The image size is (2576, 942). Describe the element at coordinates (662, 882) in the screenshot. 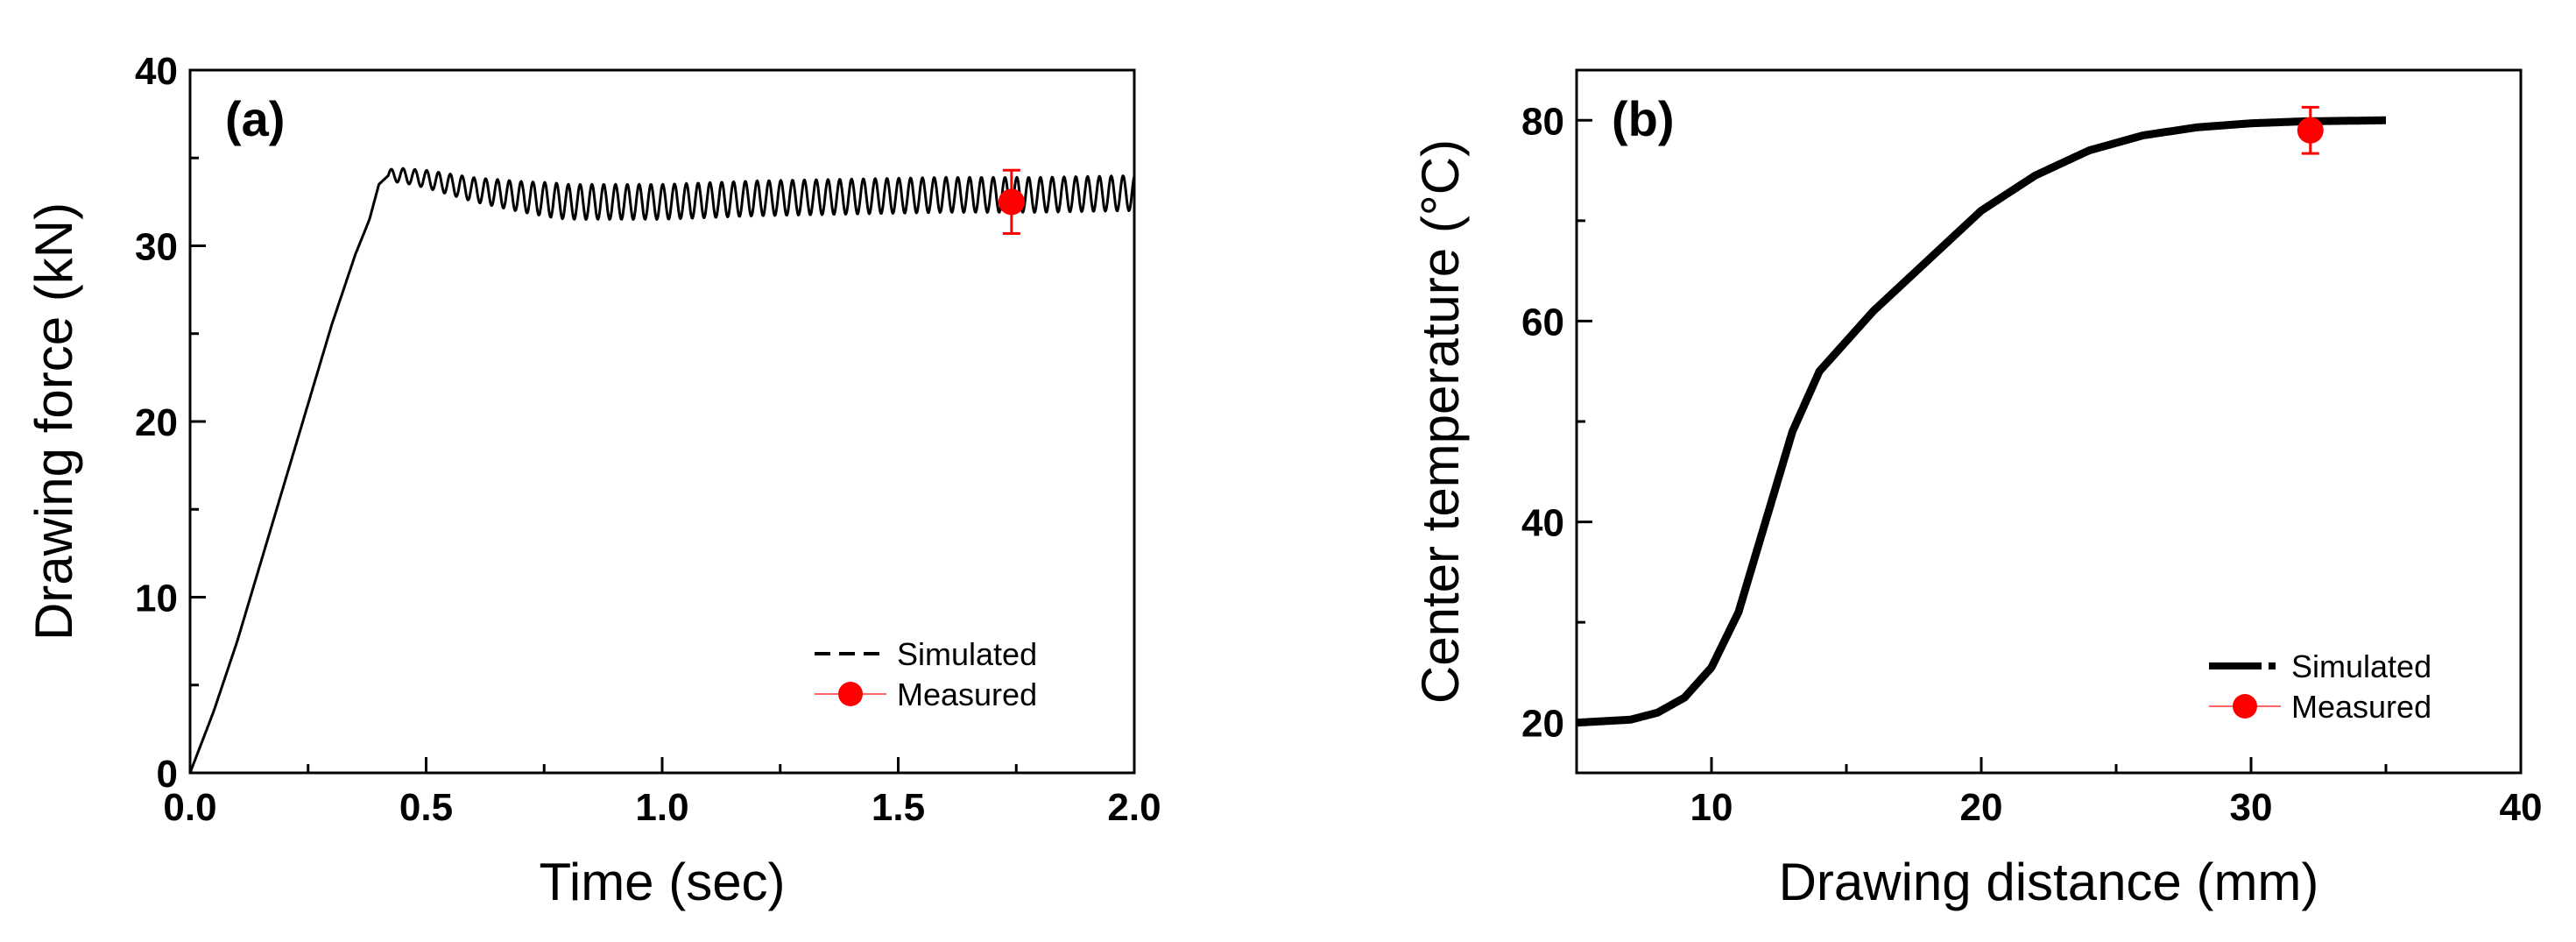

I see `panel-a-xlabel: Time (sec)` at that location.